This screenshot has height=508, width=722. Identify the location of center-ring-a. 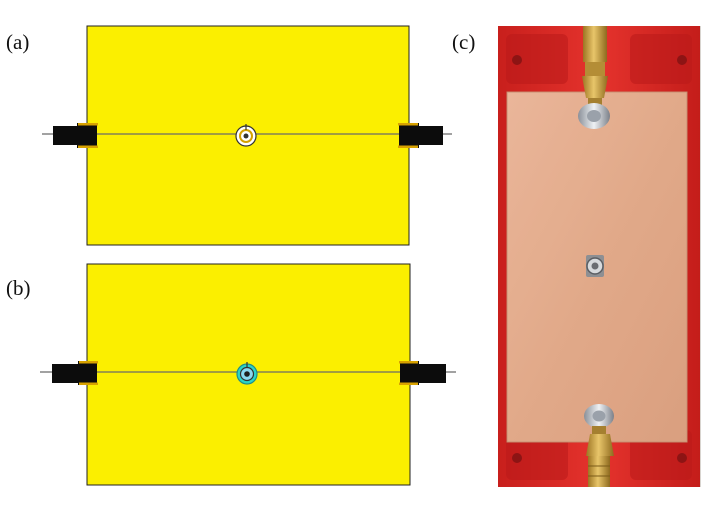
(246, 135).